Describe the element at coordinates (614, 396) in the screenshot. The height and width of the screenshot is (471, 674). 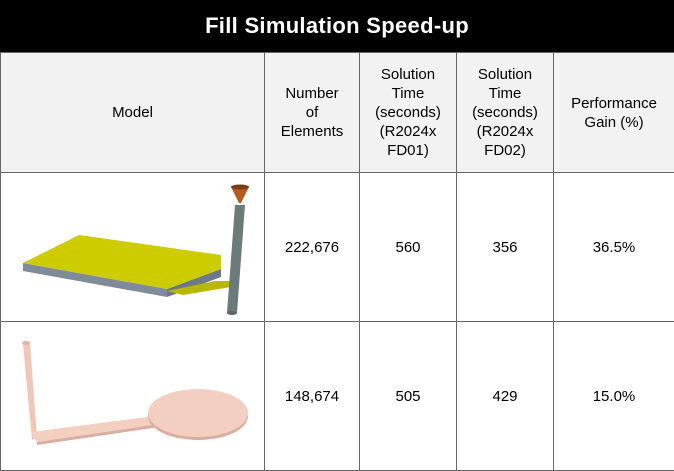
I see `gain-cell: 15.0%` at that location.